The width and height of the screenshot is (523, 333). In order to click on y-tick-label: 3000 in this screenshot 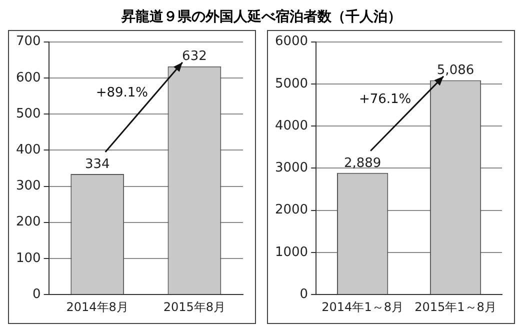, I will do `click(291, 168)`.